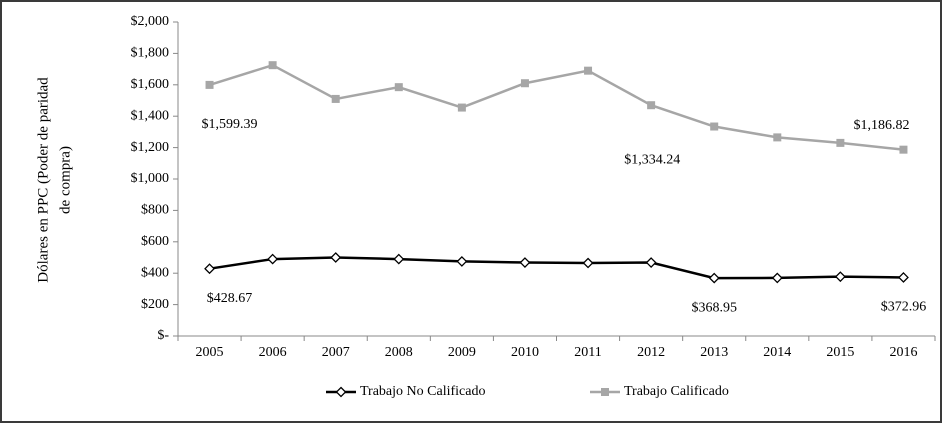  What do you see at coordinates (587, 352) in the screenshot?
I see `x-tick-label: 2011` at bounding box center [587, 352].